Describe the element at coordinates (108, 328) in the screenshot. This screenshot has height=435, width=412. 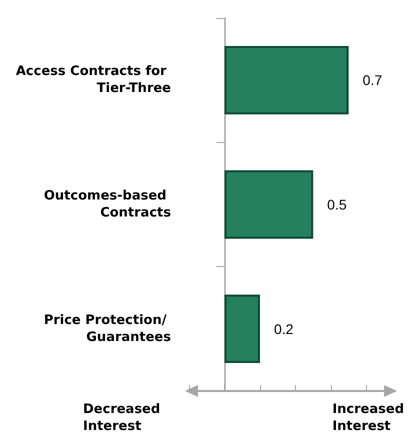
I see `y-tick-label: Price Protection/ Guarantees` at that location.